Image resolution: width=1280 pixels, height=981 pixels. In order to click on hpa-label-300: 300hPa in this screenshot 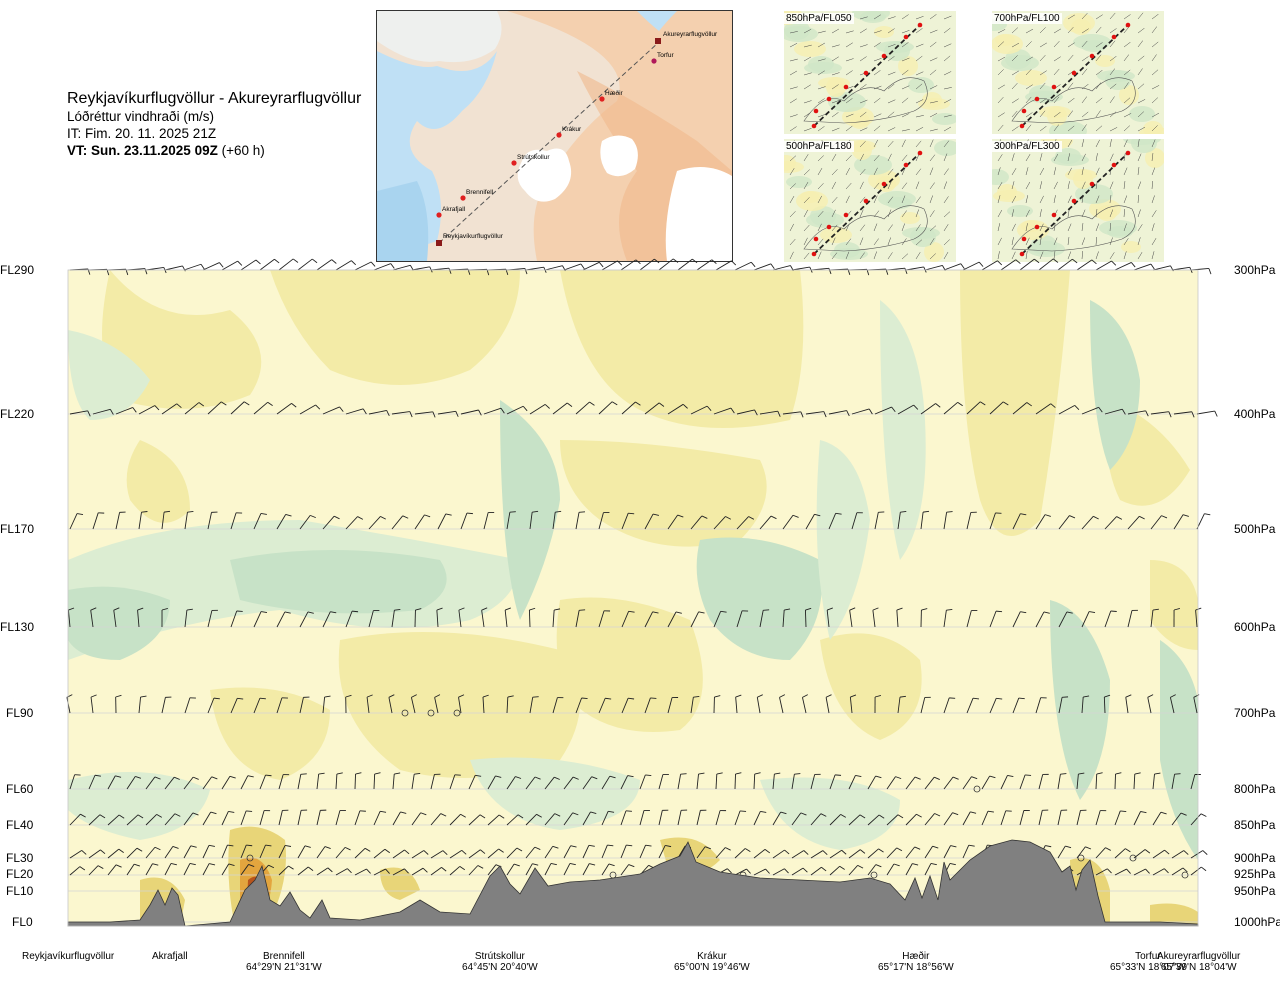, I will do `click(1255, 270)`.